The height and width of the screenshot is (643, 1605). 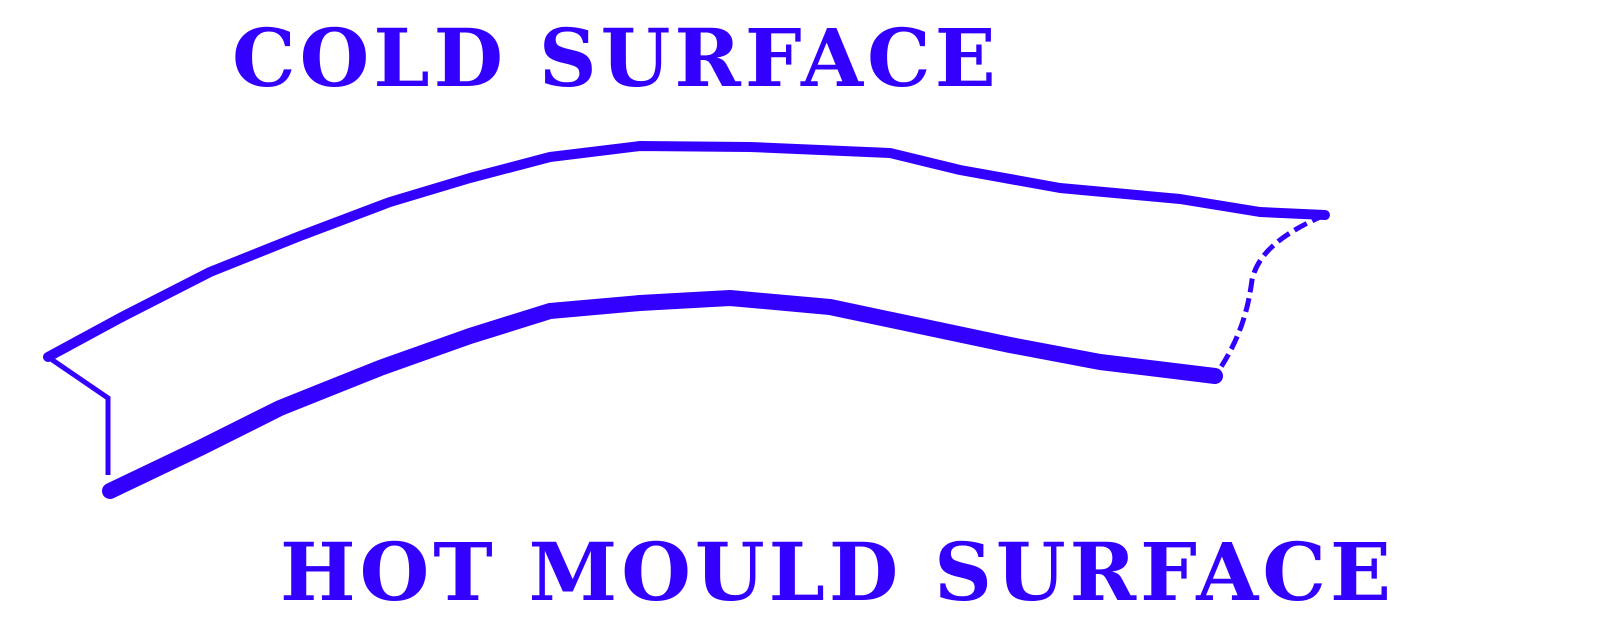 What do you see at coordinates (1269, 295) in the screenshot?
I see `right-edge-line` at bounding box center [1269, 295].